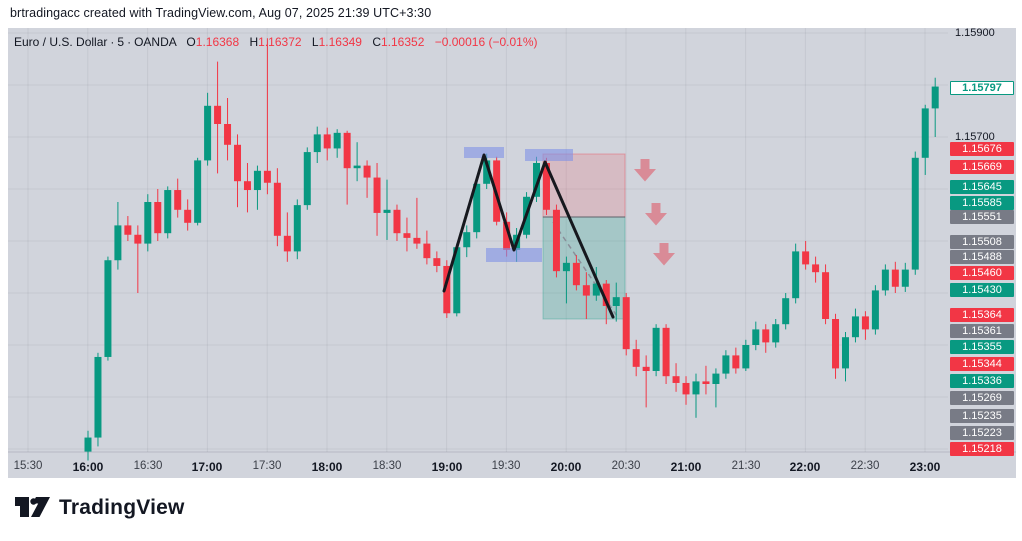  What do you see at coordinates (315, 42) in the screenshot?
I see `low-label: L` at bounding box center [315, 42].